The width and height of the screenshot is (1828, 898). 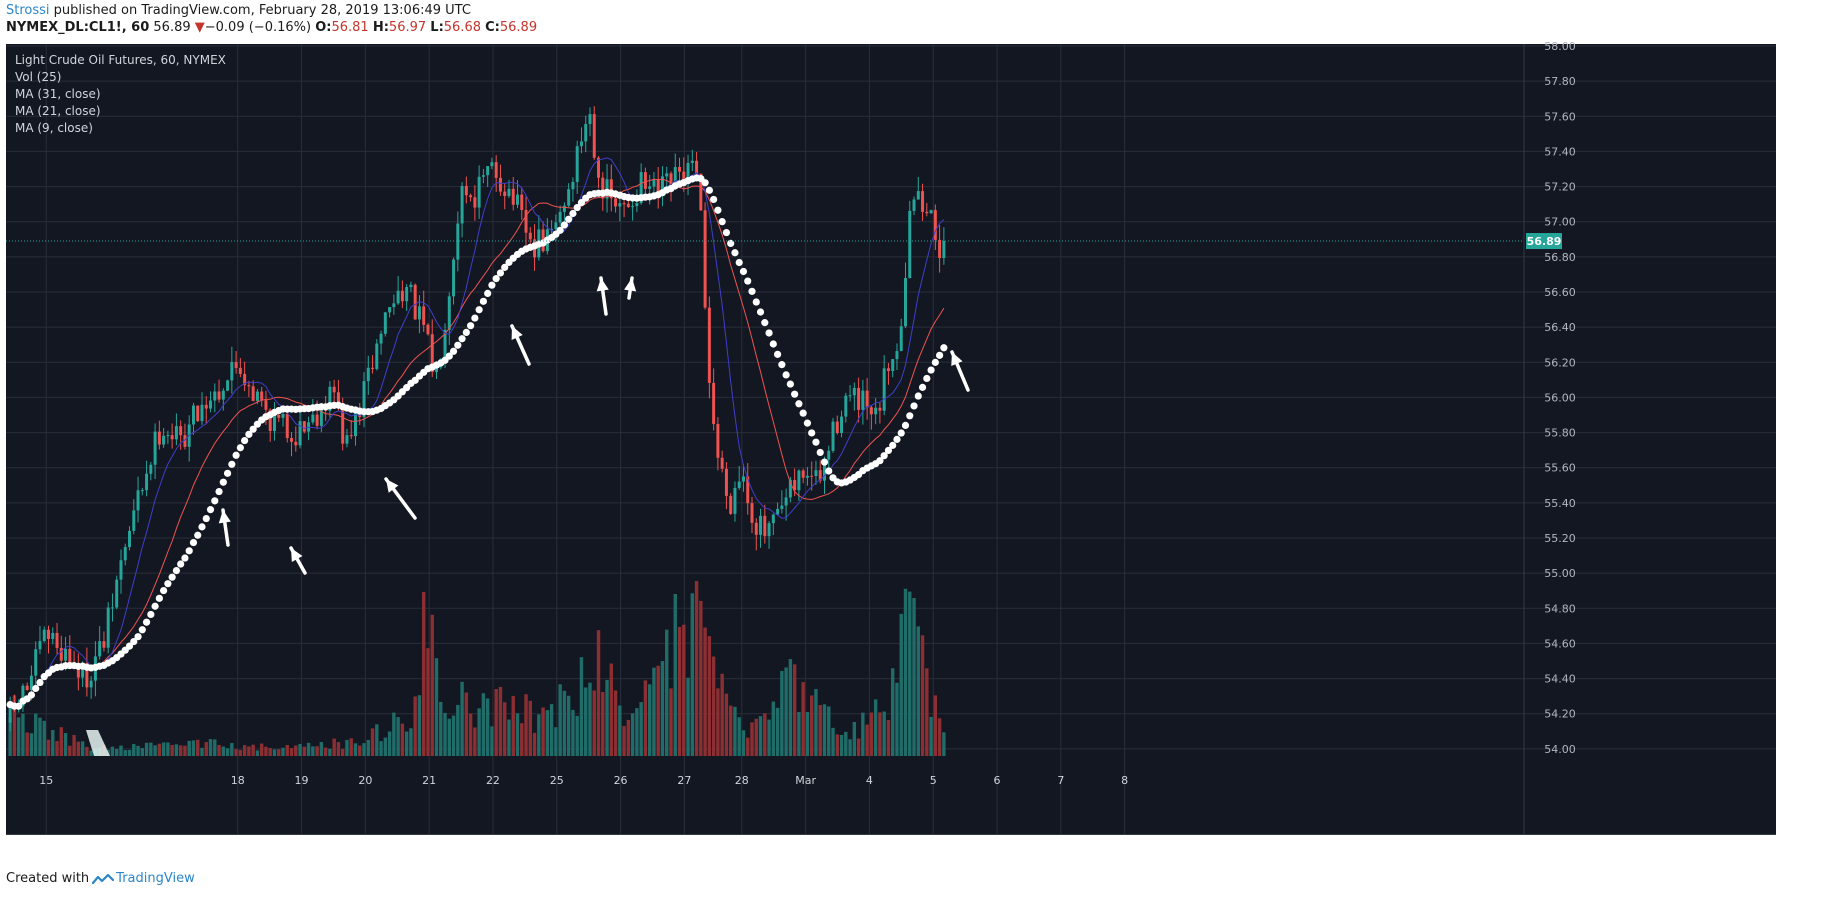 I want to click on price-tick-label: 54.00, so click(x=1560, y=749).